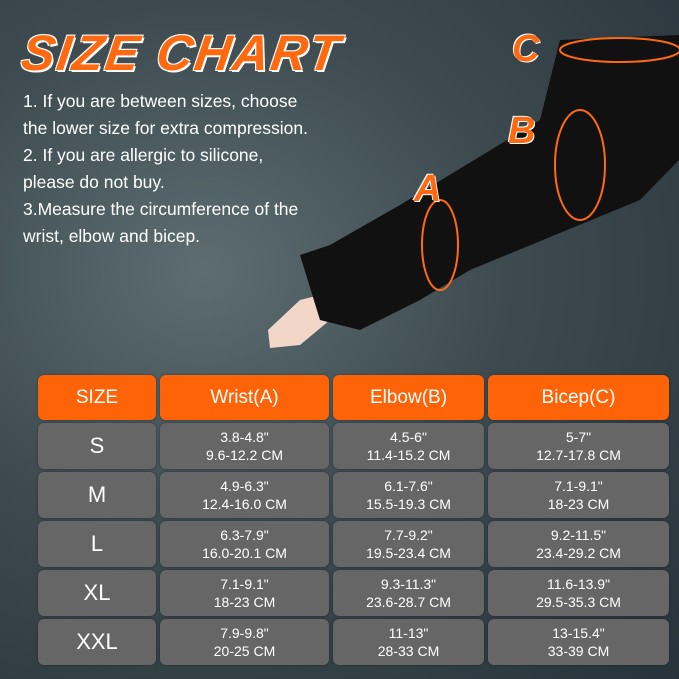 Image resolution: width=679 pixels, height=679 pixels. Describe the element at coordinates (244, 651) in the screenshot. I see `cm-value: 20-25 CM` at that location.